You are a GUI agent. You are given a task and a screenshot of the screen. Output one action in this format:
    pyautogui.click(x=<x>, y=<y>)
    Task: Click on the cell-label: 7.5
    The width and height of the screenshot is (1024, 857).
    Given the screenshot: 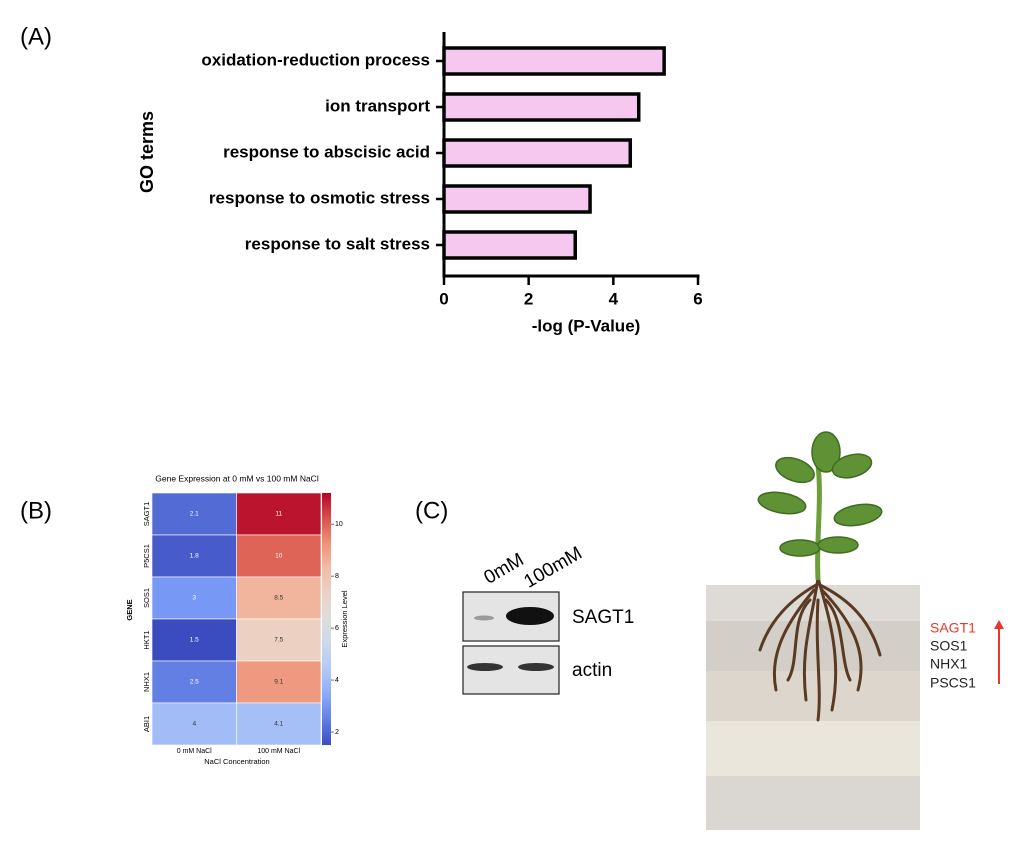 What is the action you would take?
    pyautogui.click(x=278, y=640)
    